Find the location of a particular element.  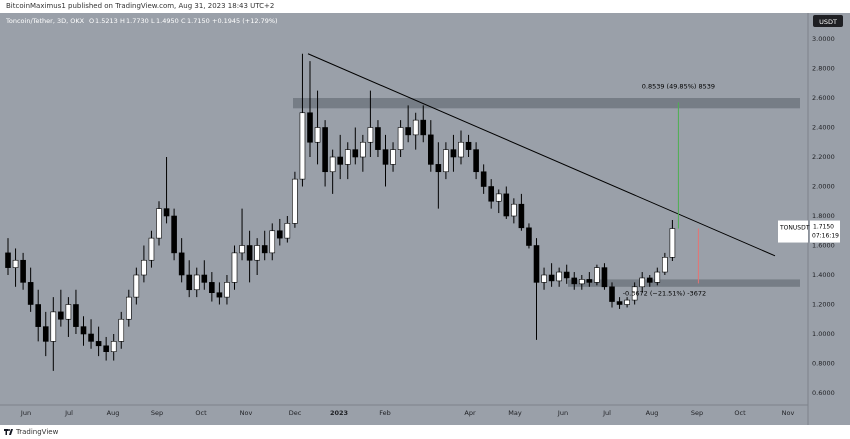

footer: TradingView is located at coordinates (425, 432).